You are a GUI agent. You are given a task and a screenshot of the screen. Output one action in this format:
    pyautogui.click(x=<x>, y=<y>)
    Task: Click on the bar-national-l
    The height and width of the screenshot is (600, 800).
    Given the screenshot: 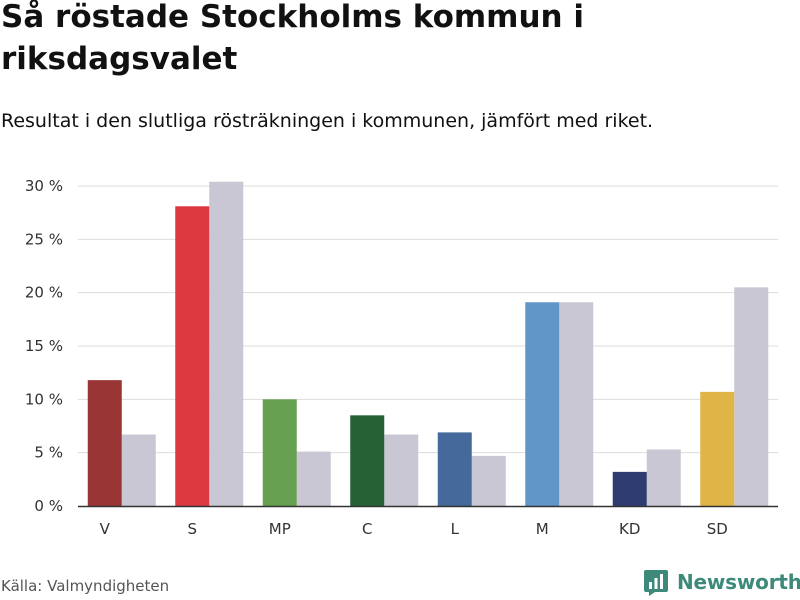 What is the action you would take?
    pyautogui.click(x=488, y=480)
    